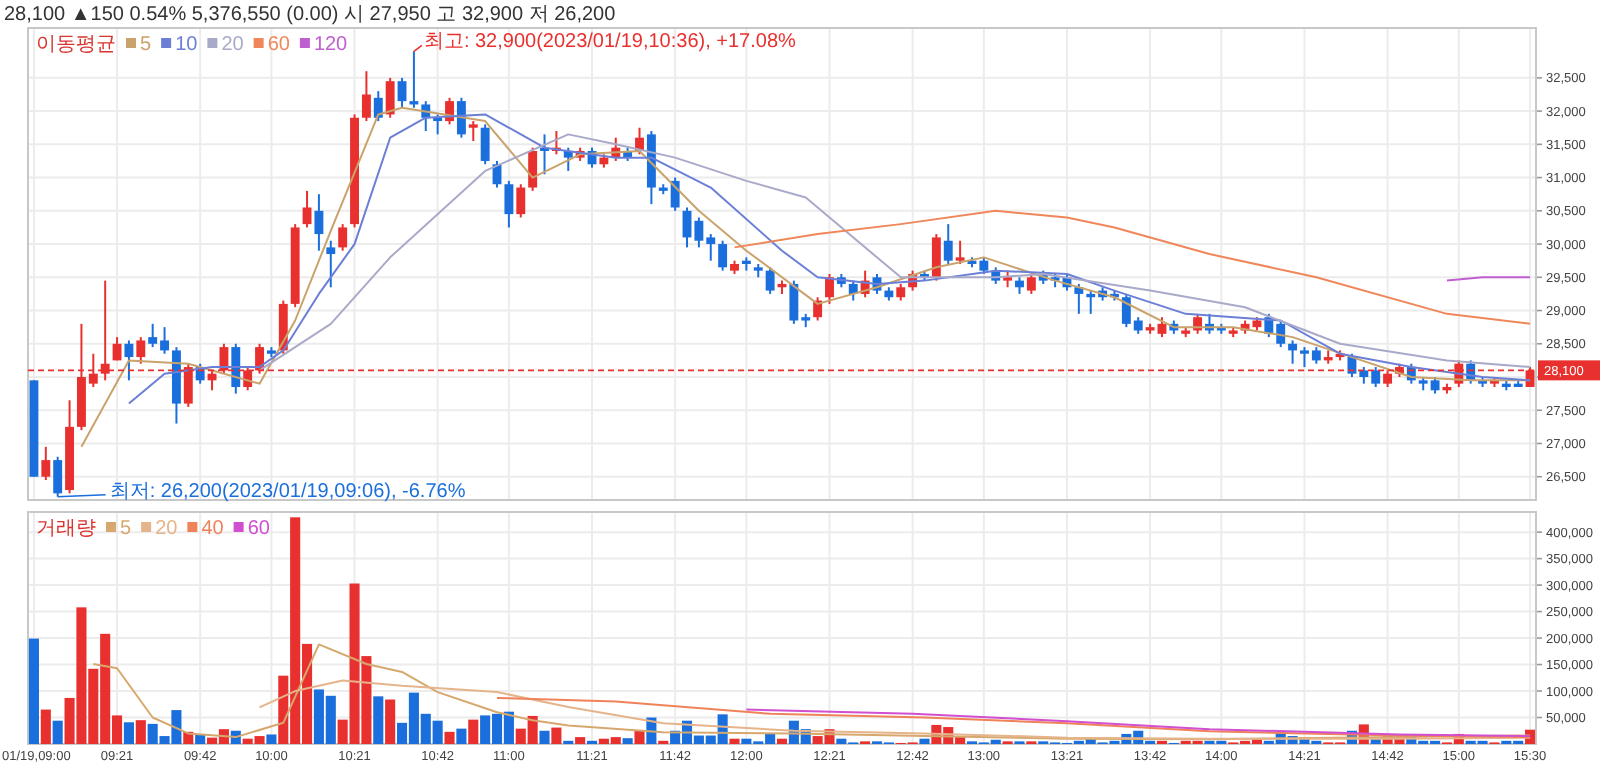 The width and height of the screenshot is (1600, 764). Describe the element at coordinates (610, 42) in the screenshot. I see `annotation: 최고: 32,900(2023/01/19,10:36), +17.08%` at that location.